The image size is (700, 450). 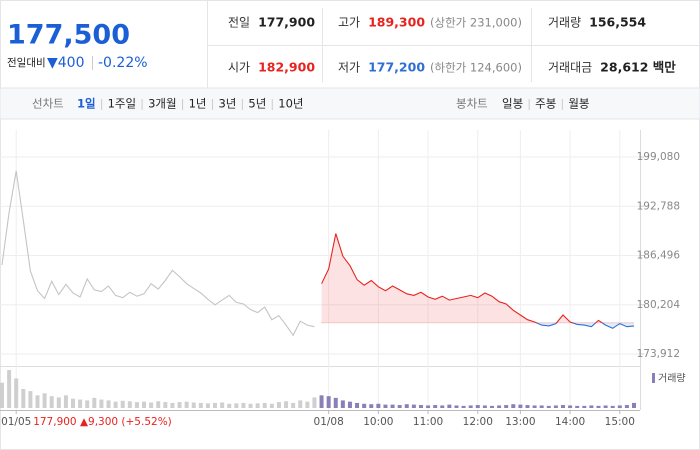 What do you see at coordinates (239, 23) in the screenshot?
I see `stat-label: 전일` at bounding box center [239, 23].